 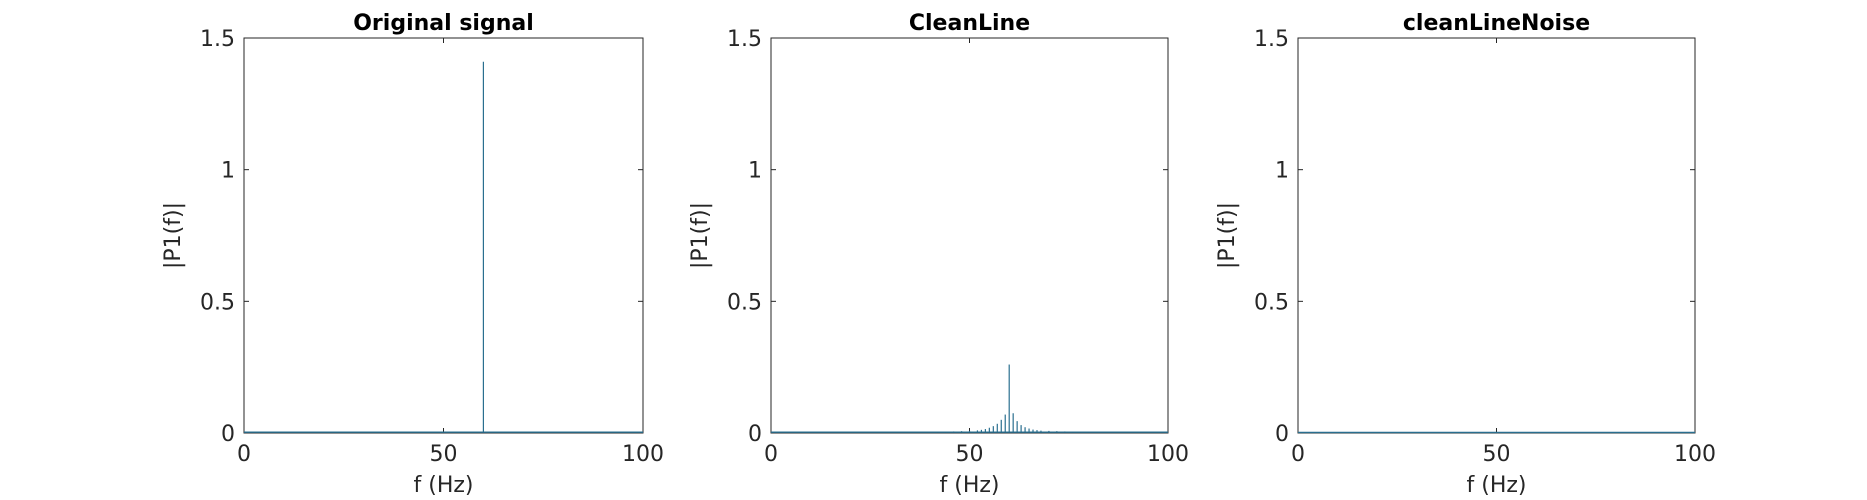 What do you see at coordinates (443, 23) in the screenshot?
I see `chart-title: Original signal` at bounding box center [443, 23].